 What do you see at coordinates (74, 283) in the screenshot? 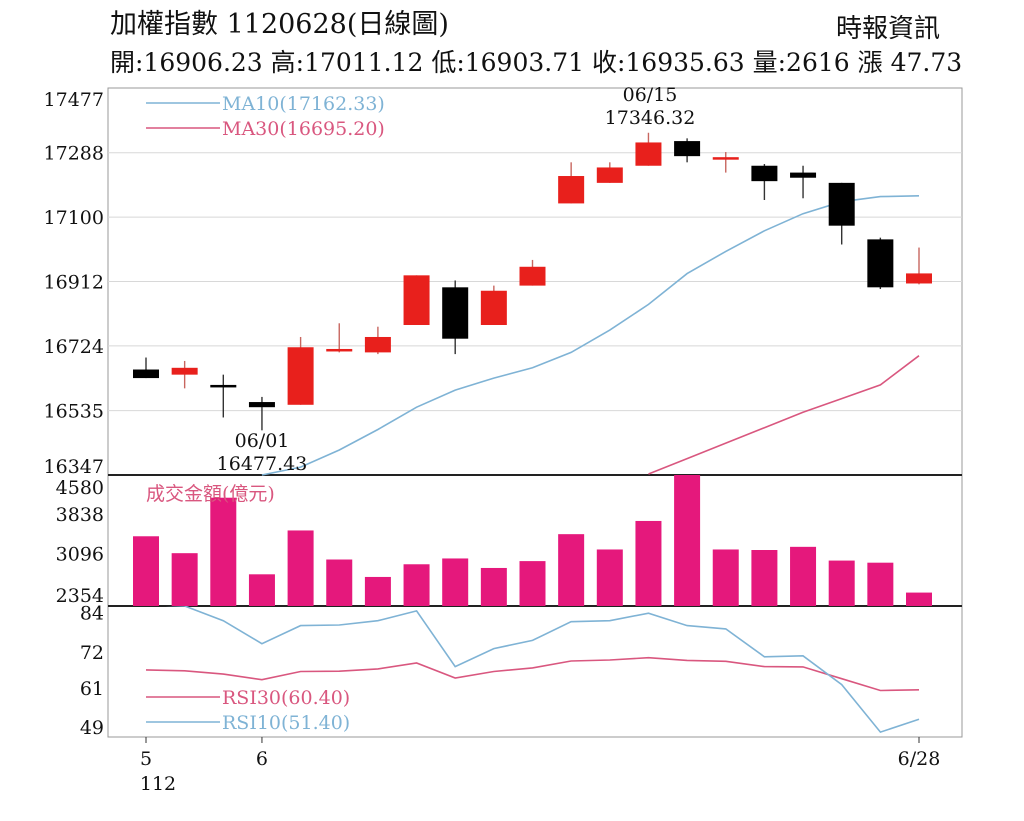
I see `price-tick-label: 16912` at bounding box center [74, 283].